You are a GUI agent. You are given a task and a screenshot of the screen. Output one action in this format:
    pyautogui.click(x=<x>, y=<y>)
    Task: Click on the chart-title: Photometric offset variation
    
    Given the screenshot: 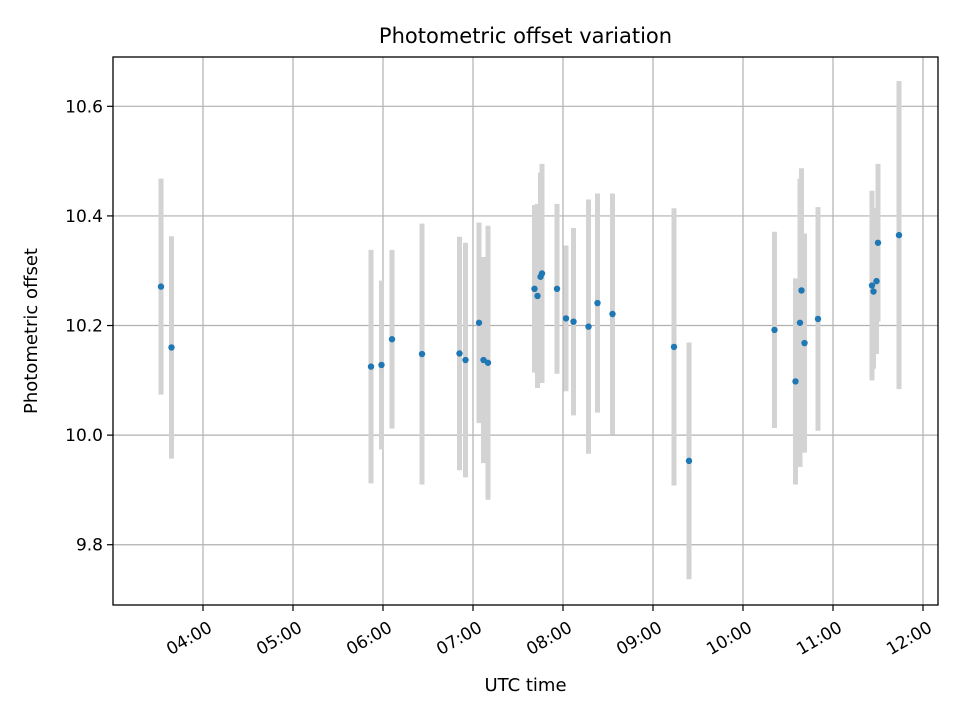 What is the action you would take?
    pyautogui.click(x=525, y=36)
    